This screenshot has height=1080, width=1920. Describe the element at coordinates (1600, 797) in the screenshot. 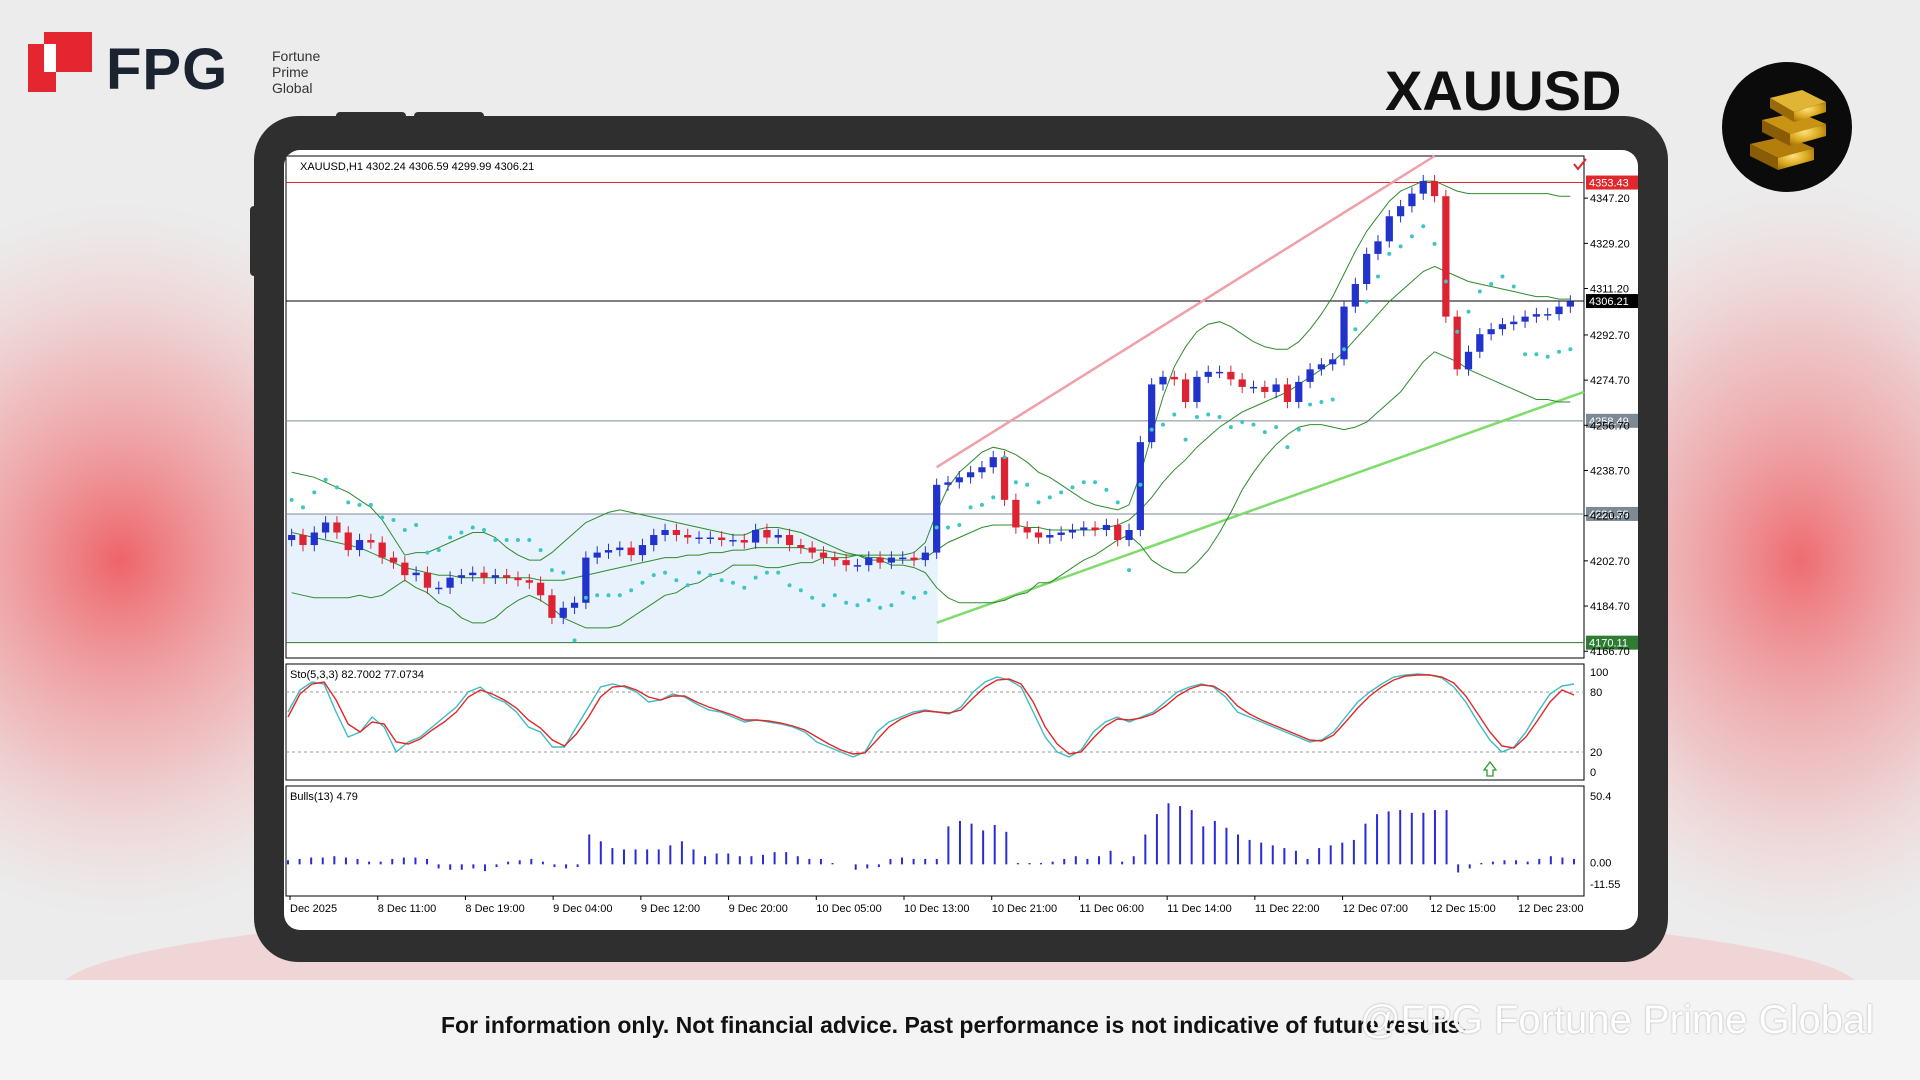

I see `bulls-tick-label: 50.4` at that location.